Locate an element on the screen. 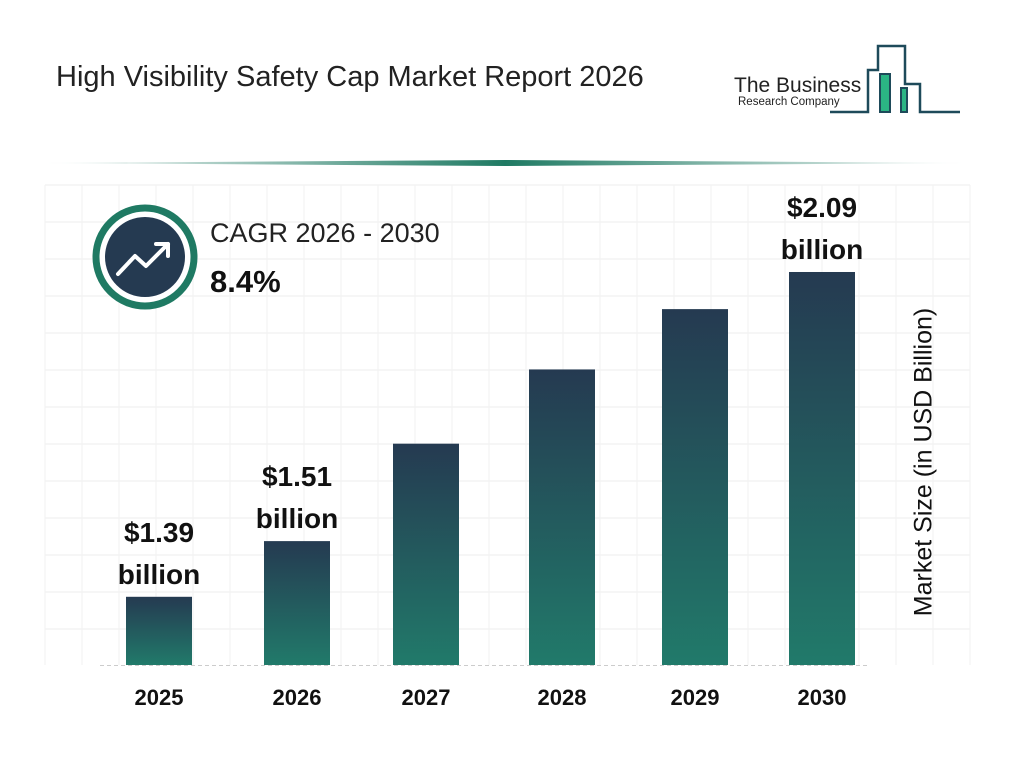 This screenshot has width=1024, height=768. title-divider is located at coordinates (505, 163).